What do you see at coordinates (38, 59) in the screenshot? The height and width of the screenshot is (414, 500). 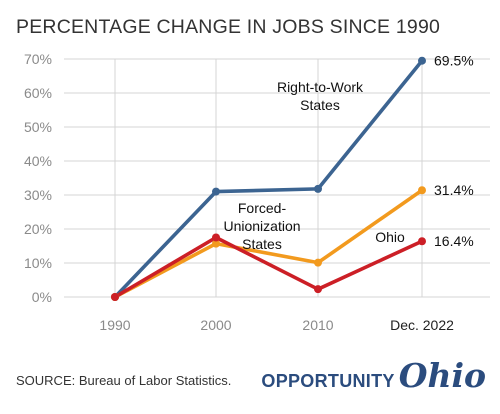 I see `y-tick-label: 70%` at bounding box center [38, 59].